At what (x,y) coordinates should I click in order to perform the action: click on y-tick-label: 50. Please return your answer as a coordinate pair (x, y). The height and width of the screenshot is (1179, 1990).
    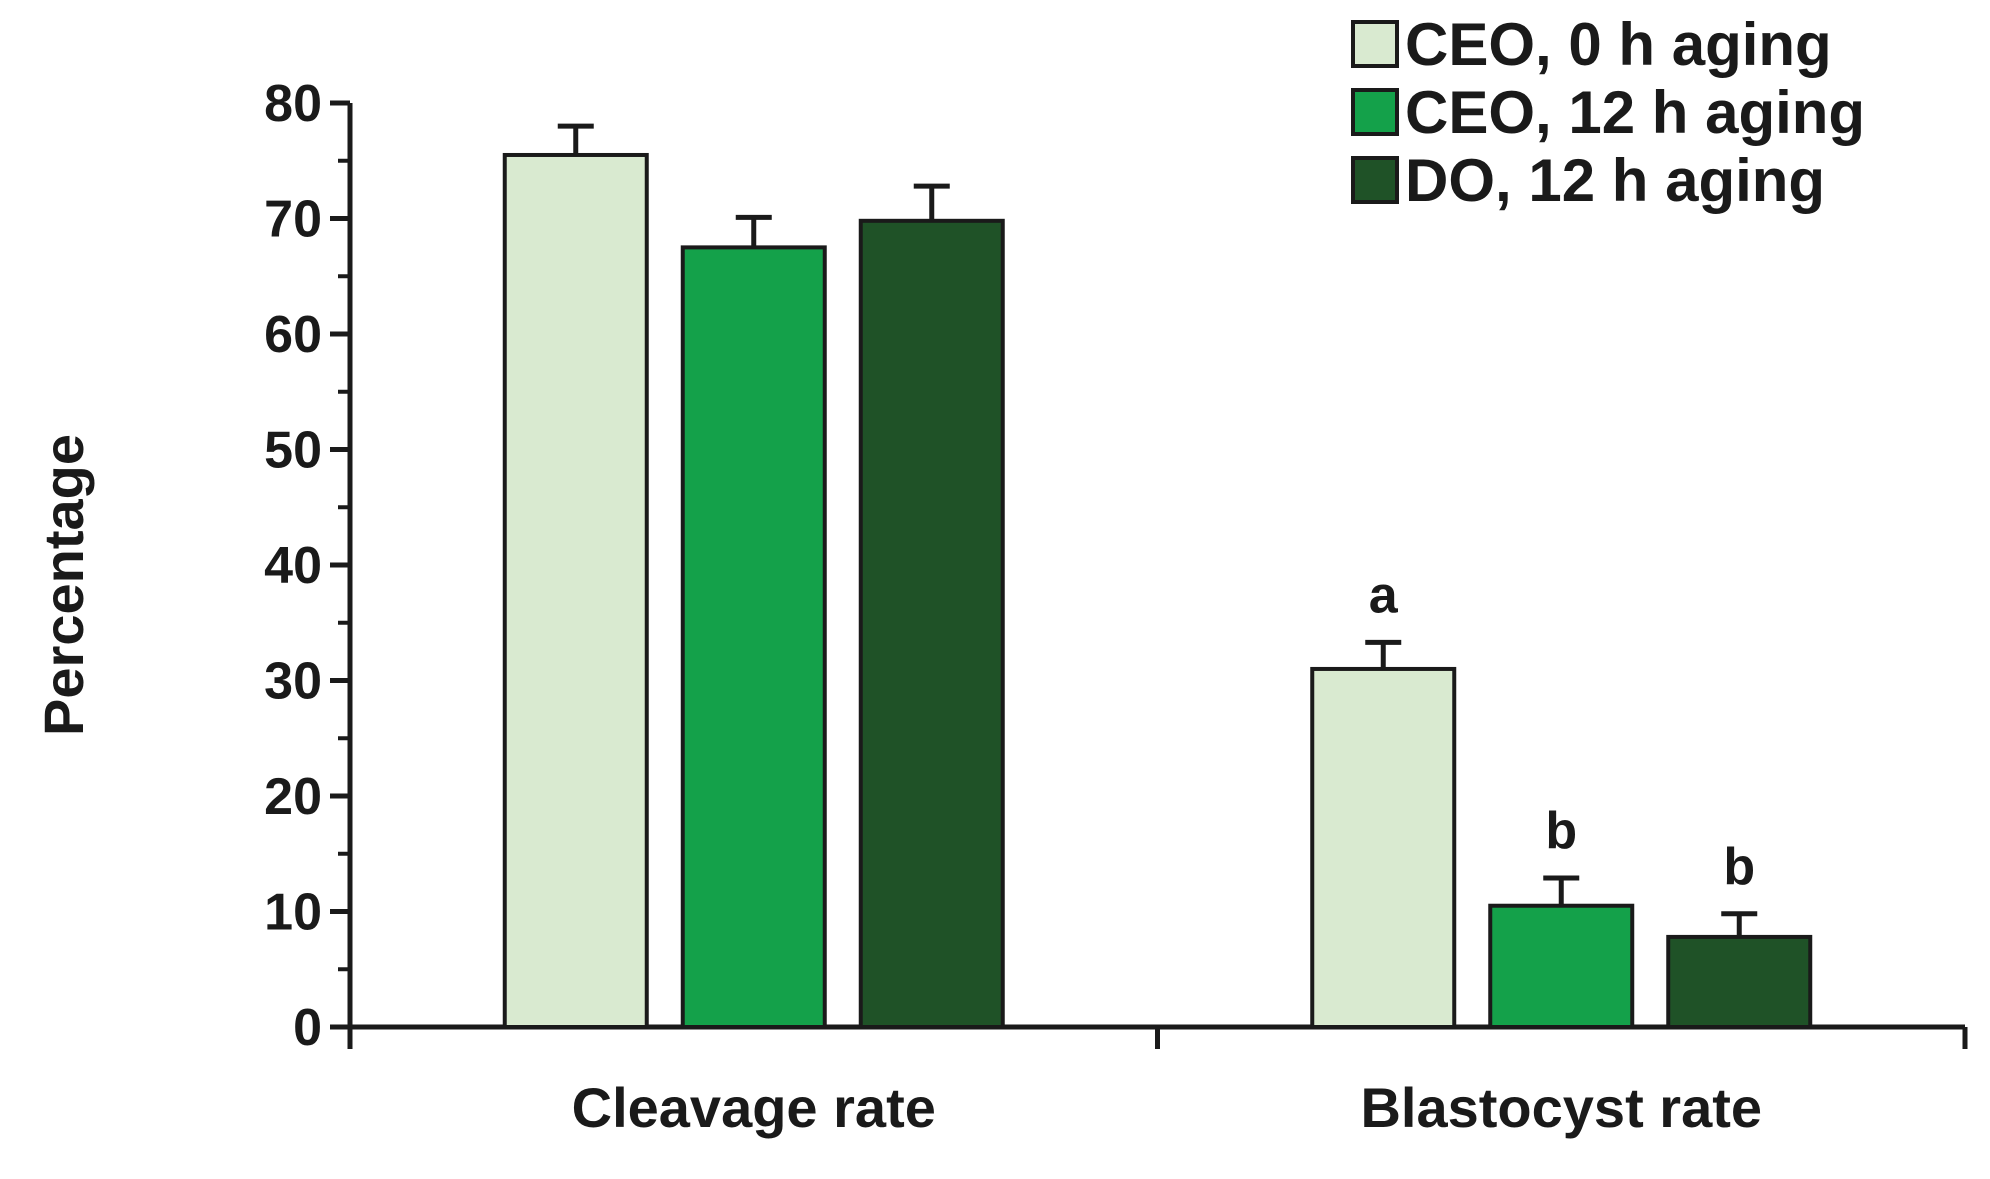
    Looking at the image, I should click on (293, 451).